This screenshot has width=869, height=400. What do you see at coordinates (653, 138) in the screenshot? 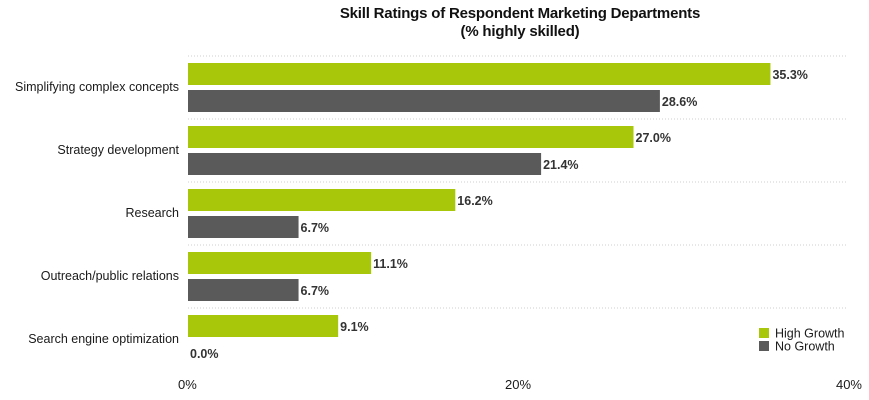
I see `data-label: 27.0%` at bounding box center [653, 138].